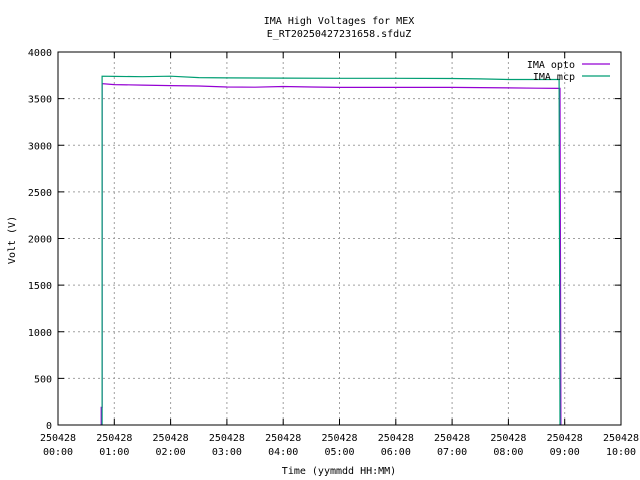  I want to click on y-axis-label: Volt (V), so click(12, 240).